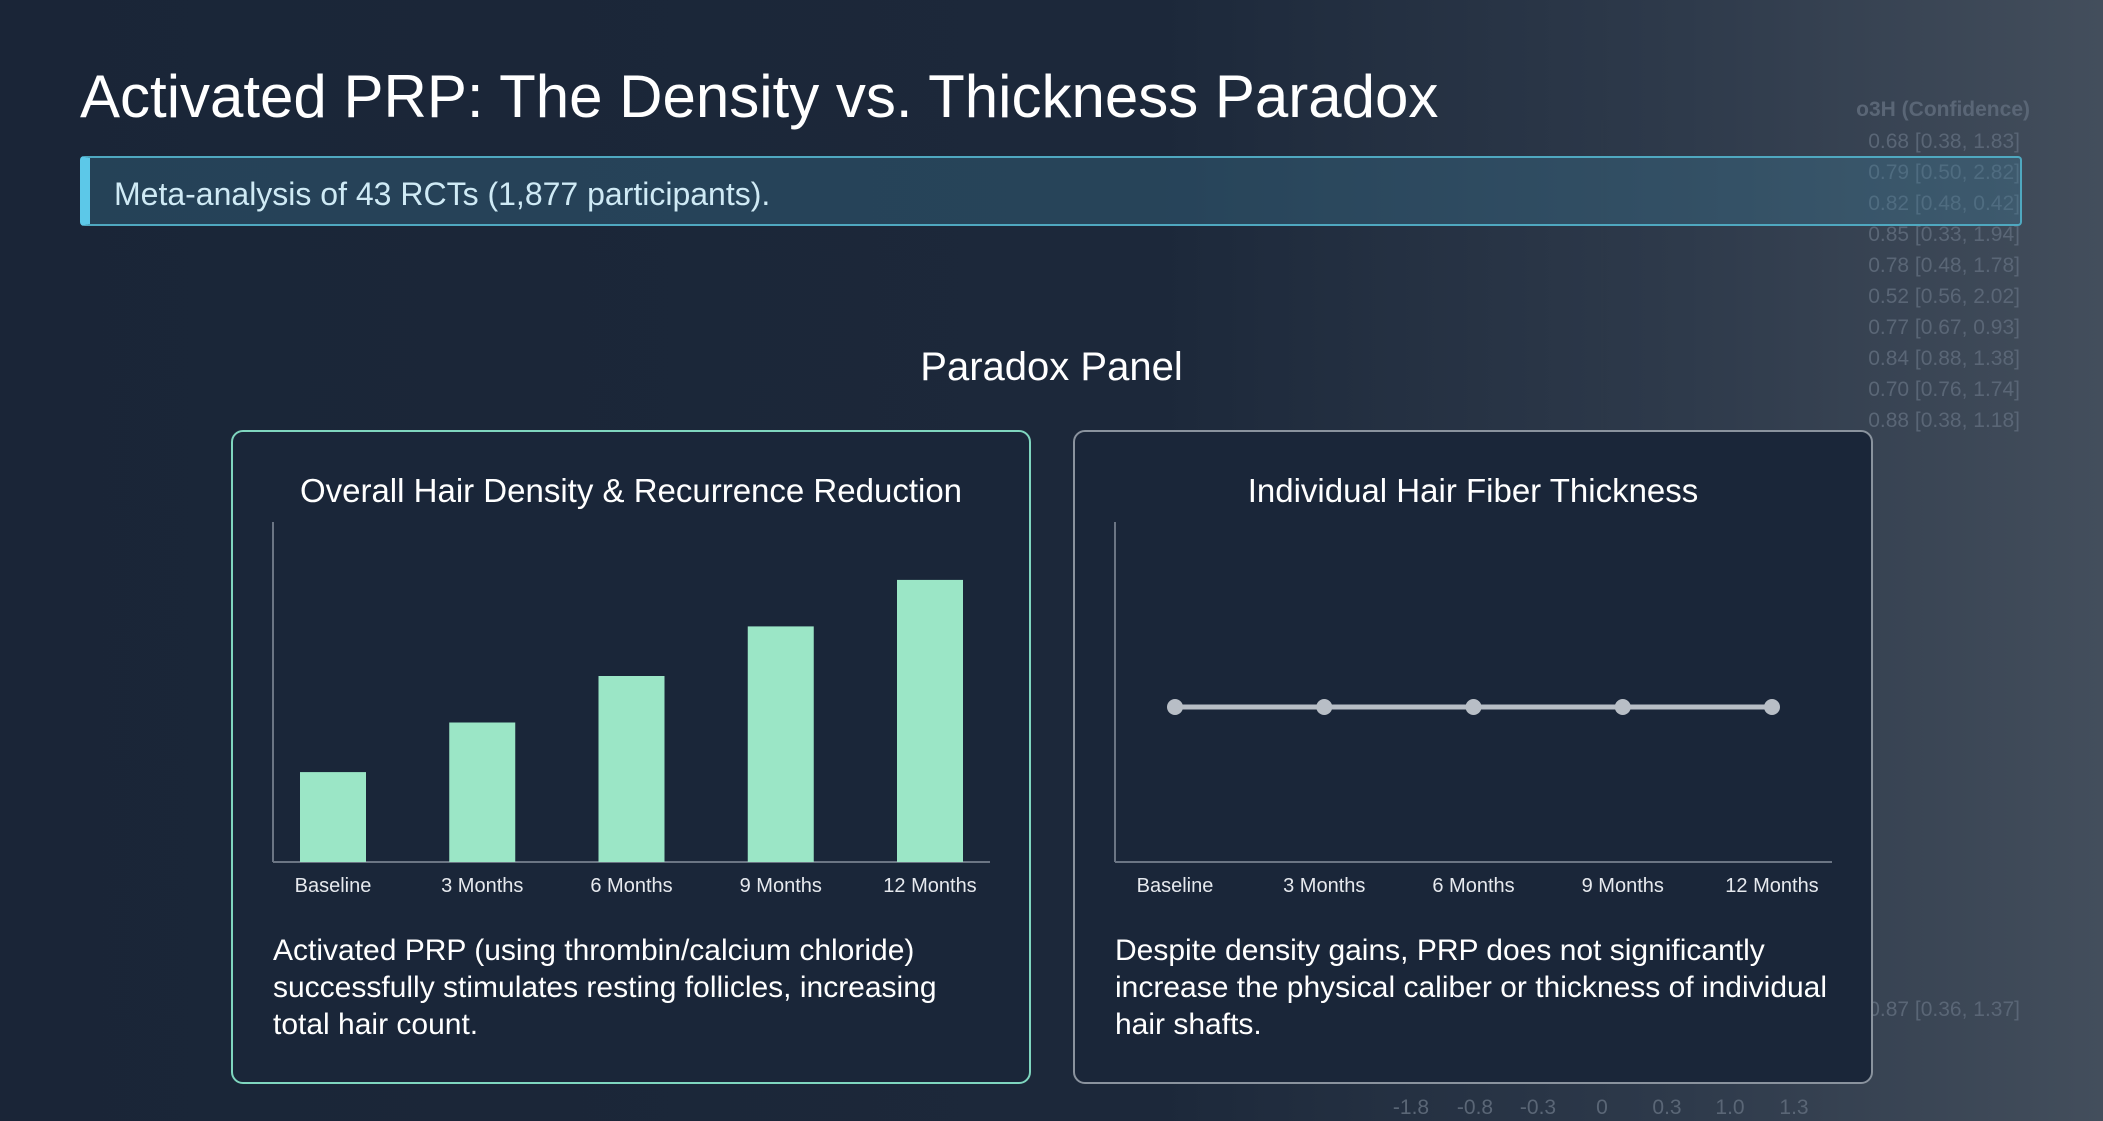  Describe the element at coordinates (1944, 420) in the screenshot. I see `forest-estimate: 0.88 [0.38, 1.18]` at that location.